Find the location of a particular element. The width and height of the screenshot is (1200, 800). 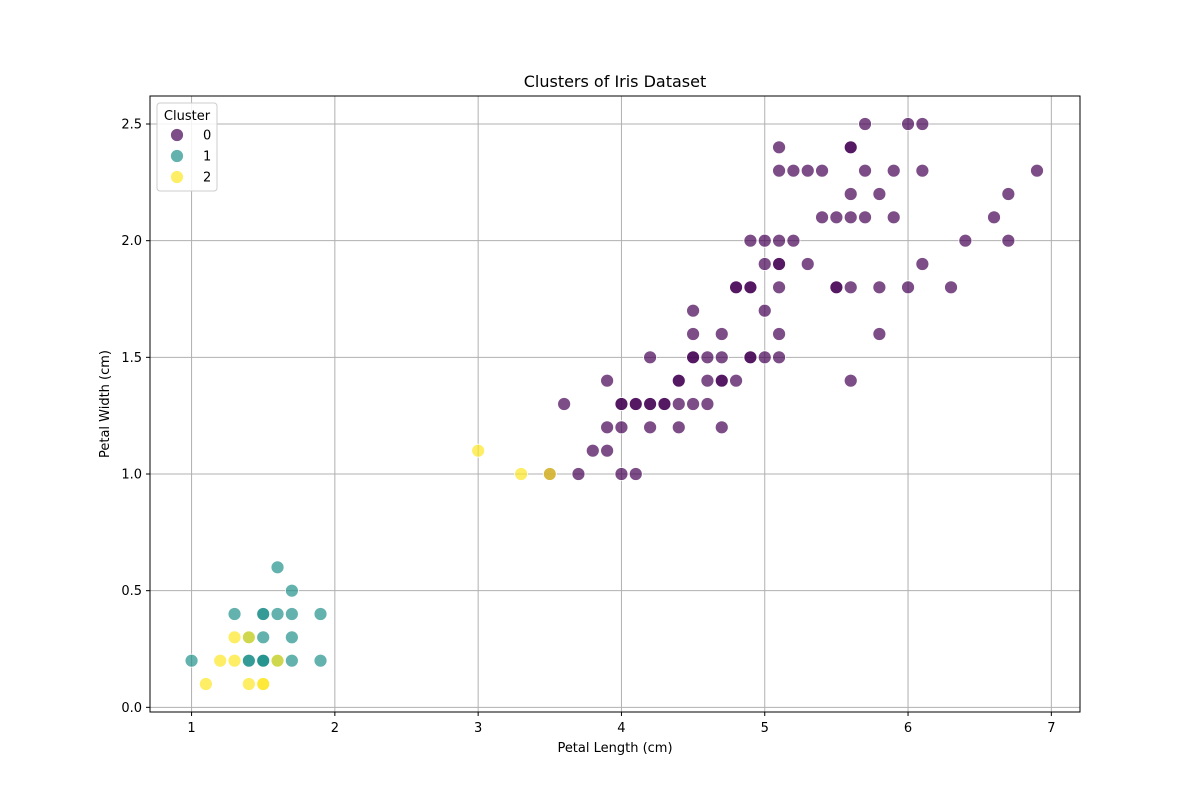

x-tick-label: 4 is located at coordinates (621, 728).